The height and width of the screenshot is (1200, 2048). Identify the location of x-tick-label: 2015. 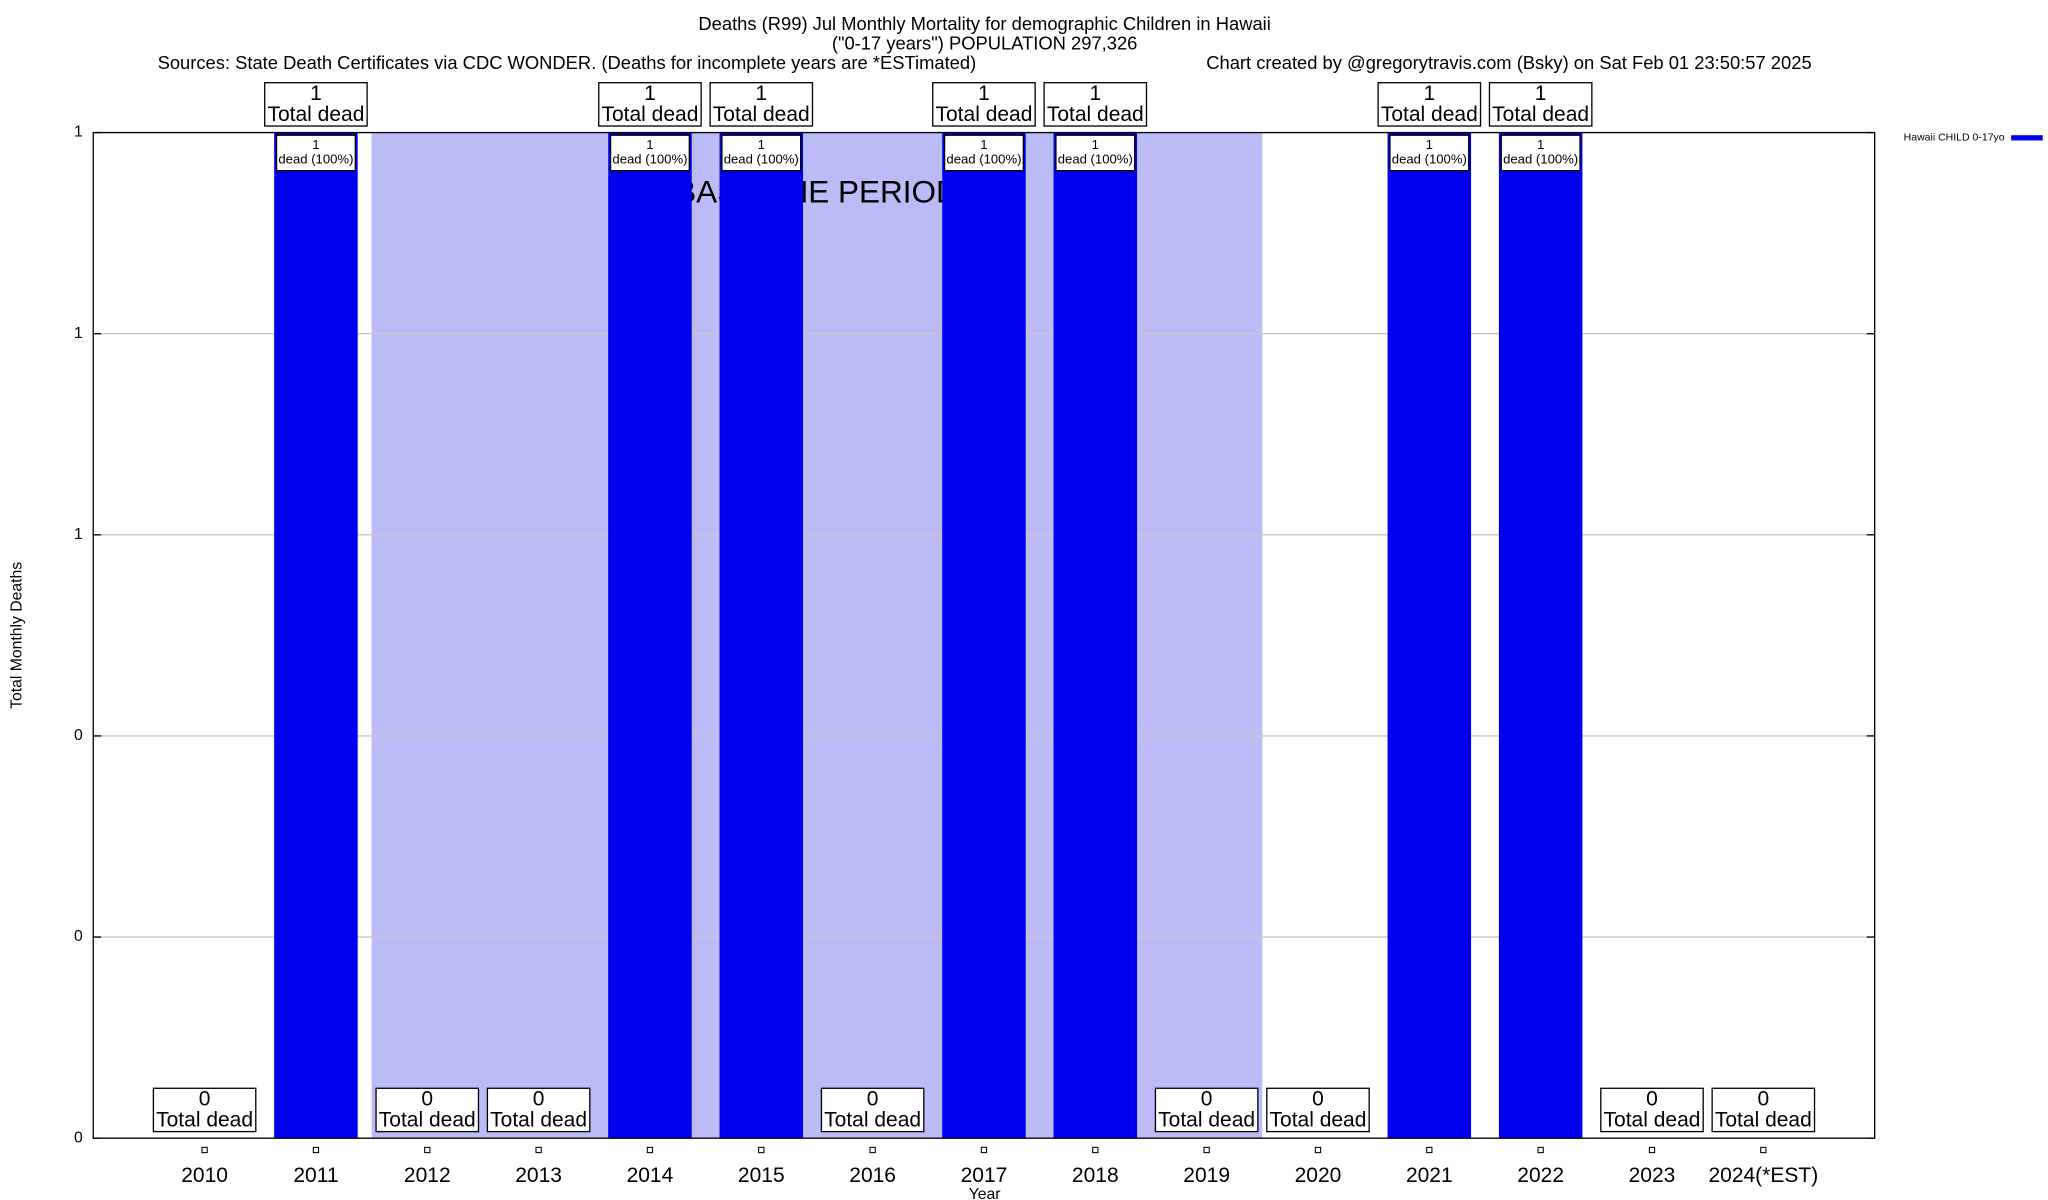
(761, 1175).